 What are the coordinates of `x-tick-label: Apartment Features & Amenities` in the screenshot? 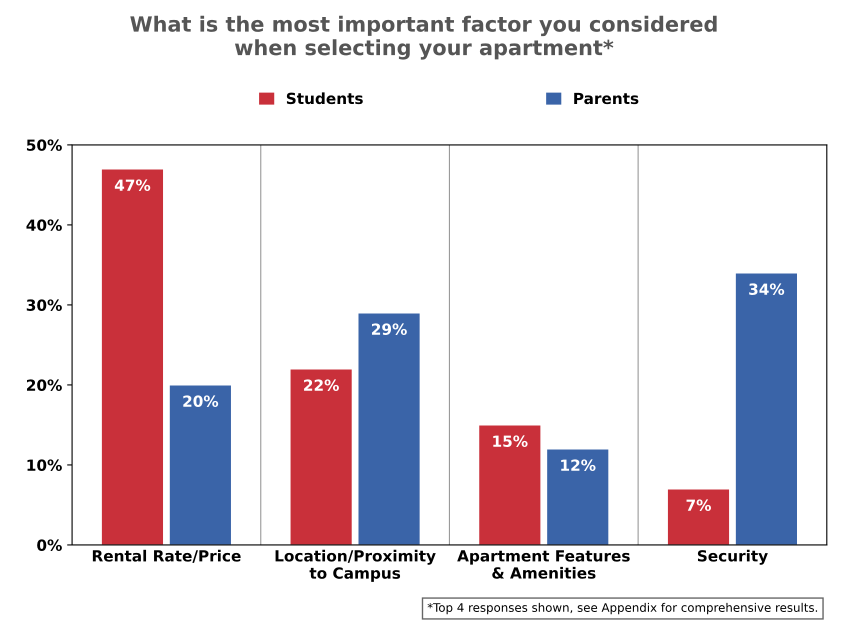 It's located at (543, 564).